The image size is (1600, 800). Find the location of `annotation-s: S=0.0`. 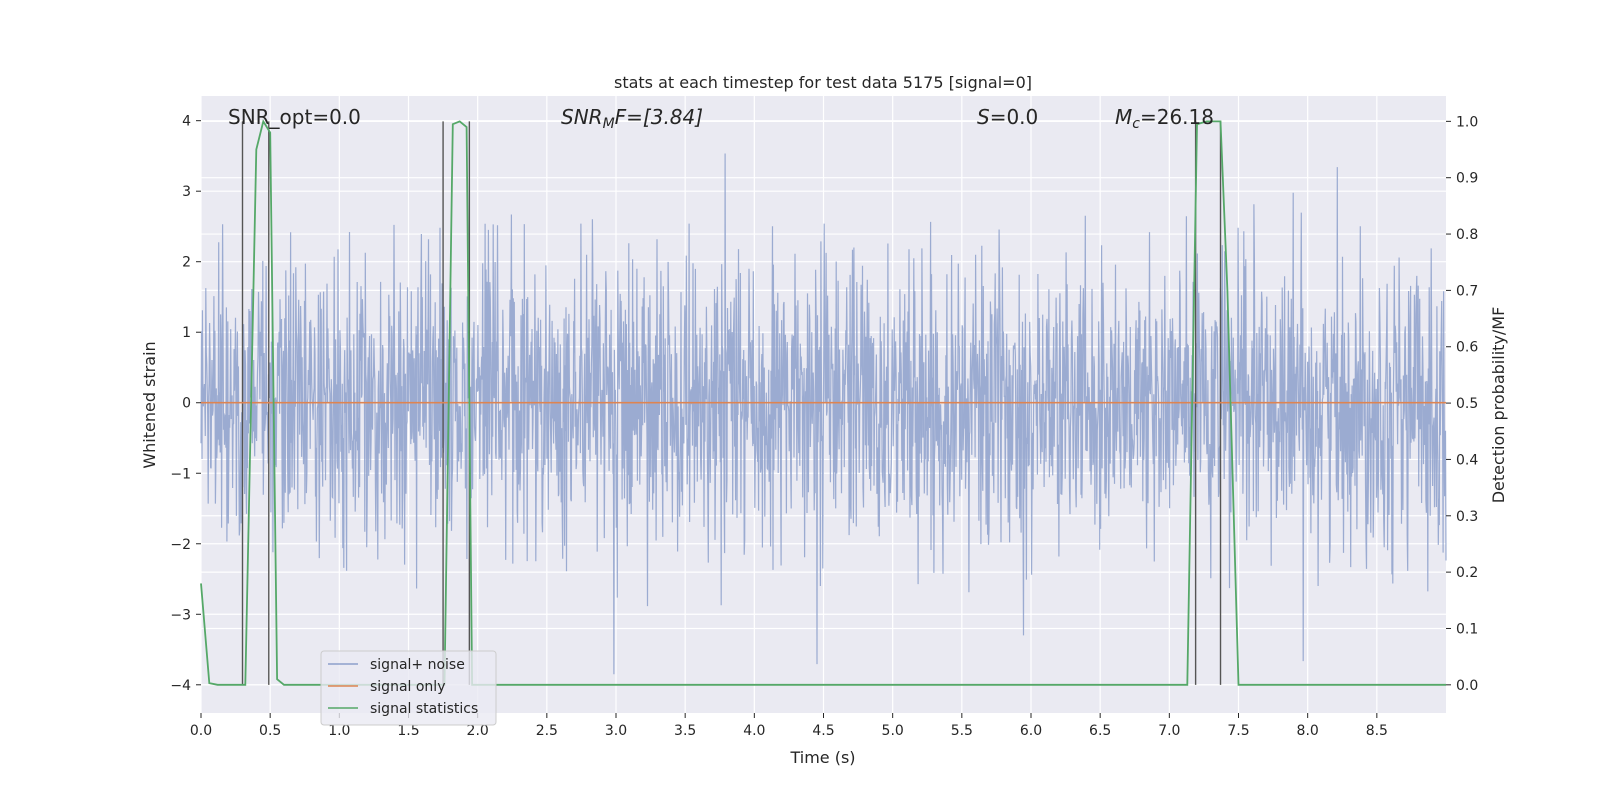

annotation-s: S=0.0 is located at coordinates (1007, 117).